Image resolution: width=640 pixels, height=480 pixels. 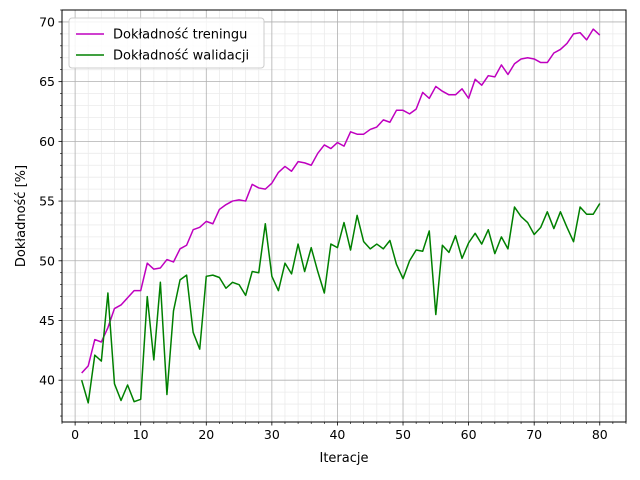 I want to click on legend: Dokładność treningu Dokładność walidacji, so click(x=166, y=43).